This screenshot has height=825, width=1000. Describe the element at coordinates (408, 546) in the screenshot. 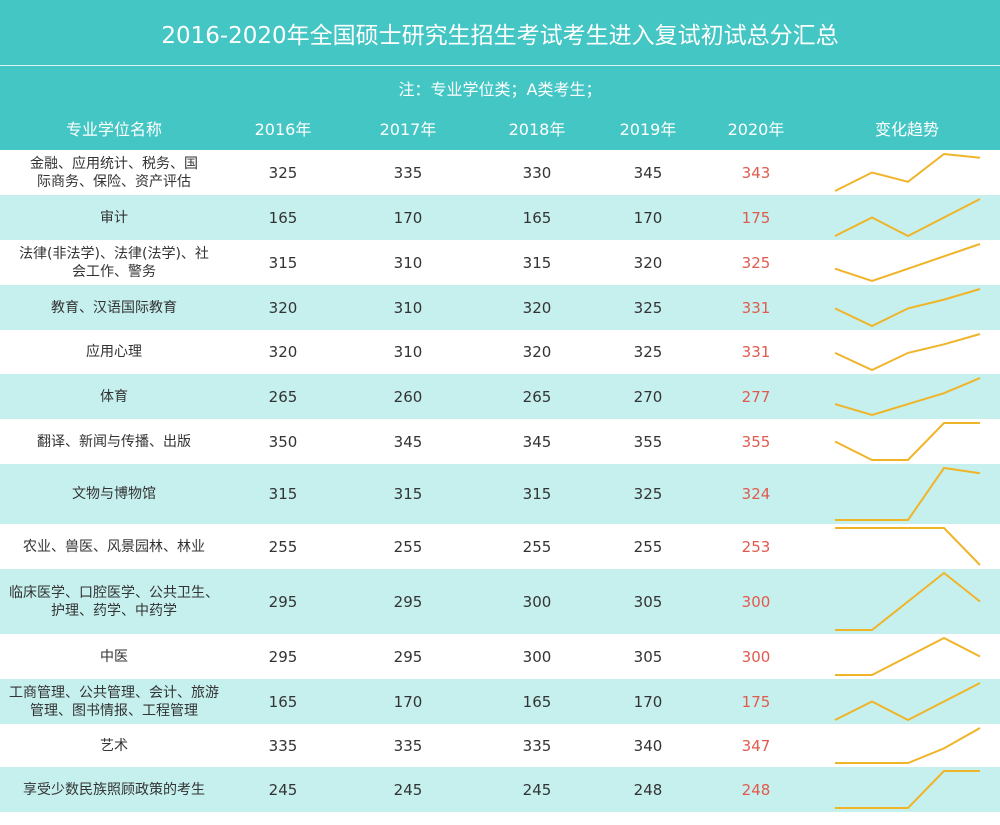

I see `value-2017年: 255` at that location.